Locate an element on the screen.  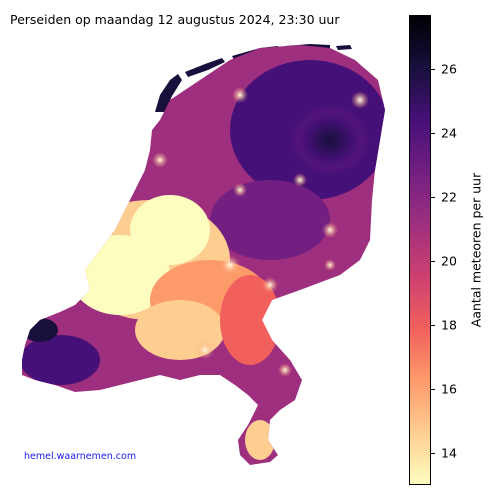
colorbar-tick-label: 24 is located at coordinates (449, 133).